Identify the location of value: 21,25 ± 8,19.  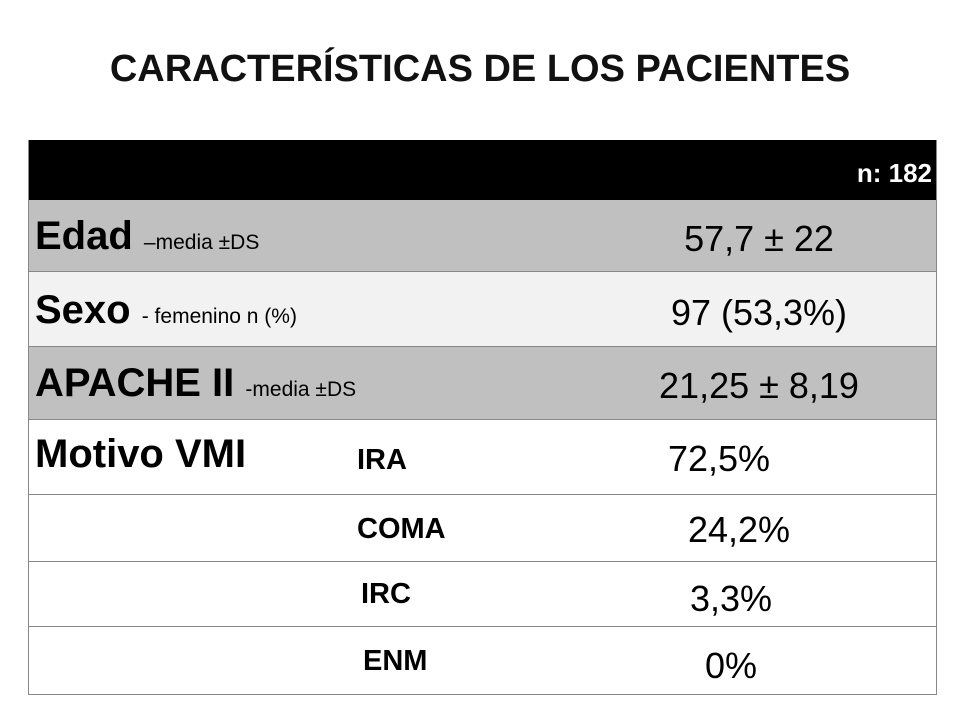
(759, 385).